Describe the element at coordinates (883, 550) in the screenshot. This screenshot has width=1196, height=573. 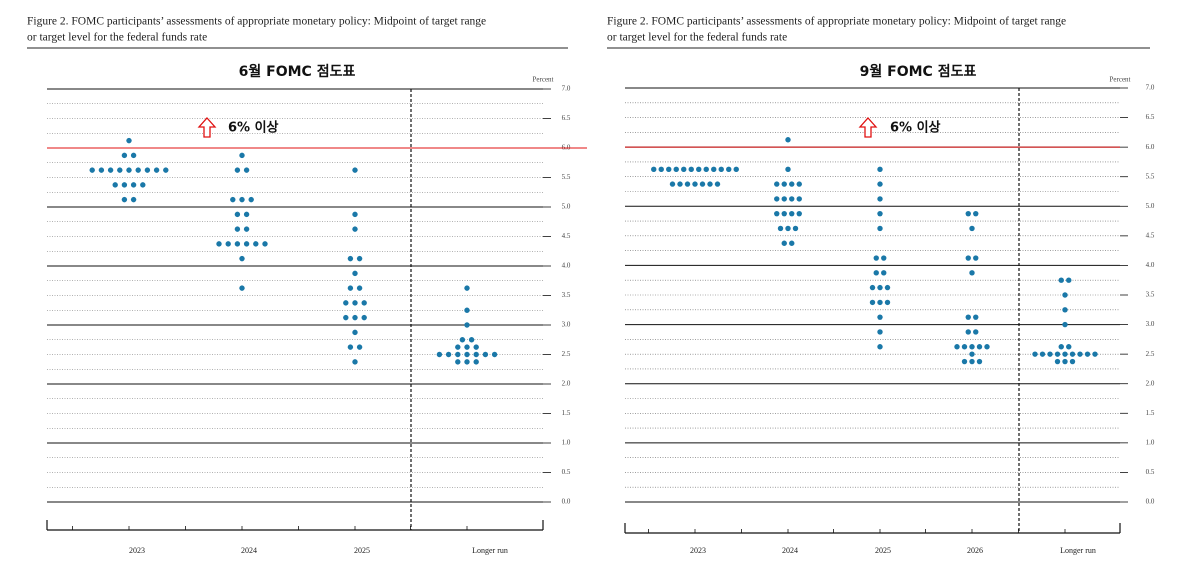
I see `x-tick-label: 2025` at that location.